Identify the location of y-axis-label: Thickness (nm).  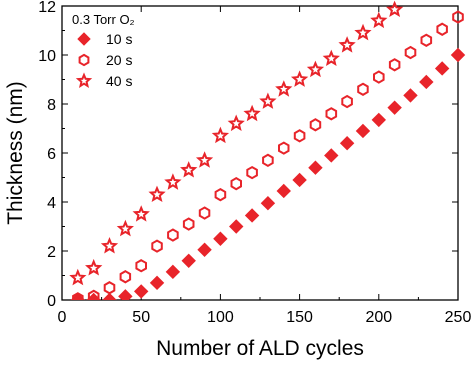
(15, 153).